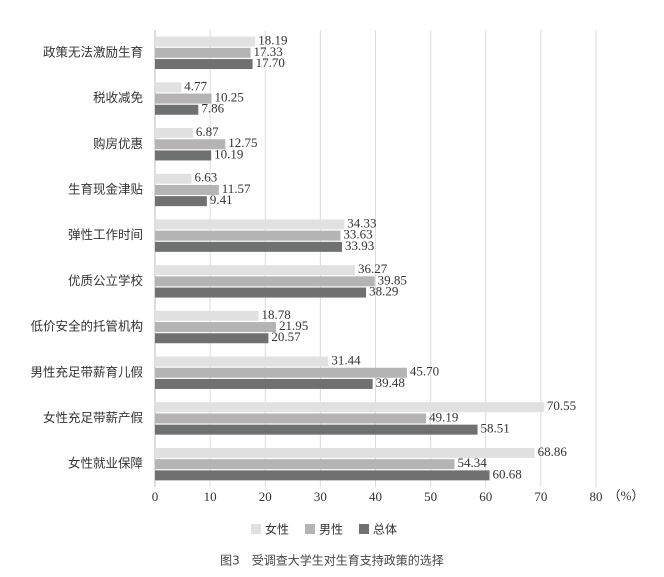 Image resolution: width=664 pixels, height=577 pixels. What do you see at coordinates (86, 371) in the screenshot?
I see `y-tick-label: 男性充足带薪育儿假` at bounding box center [86, 371].